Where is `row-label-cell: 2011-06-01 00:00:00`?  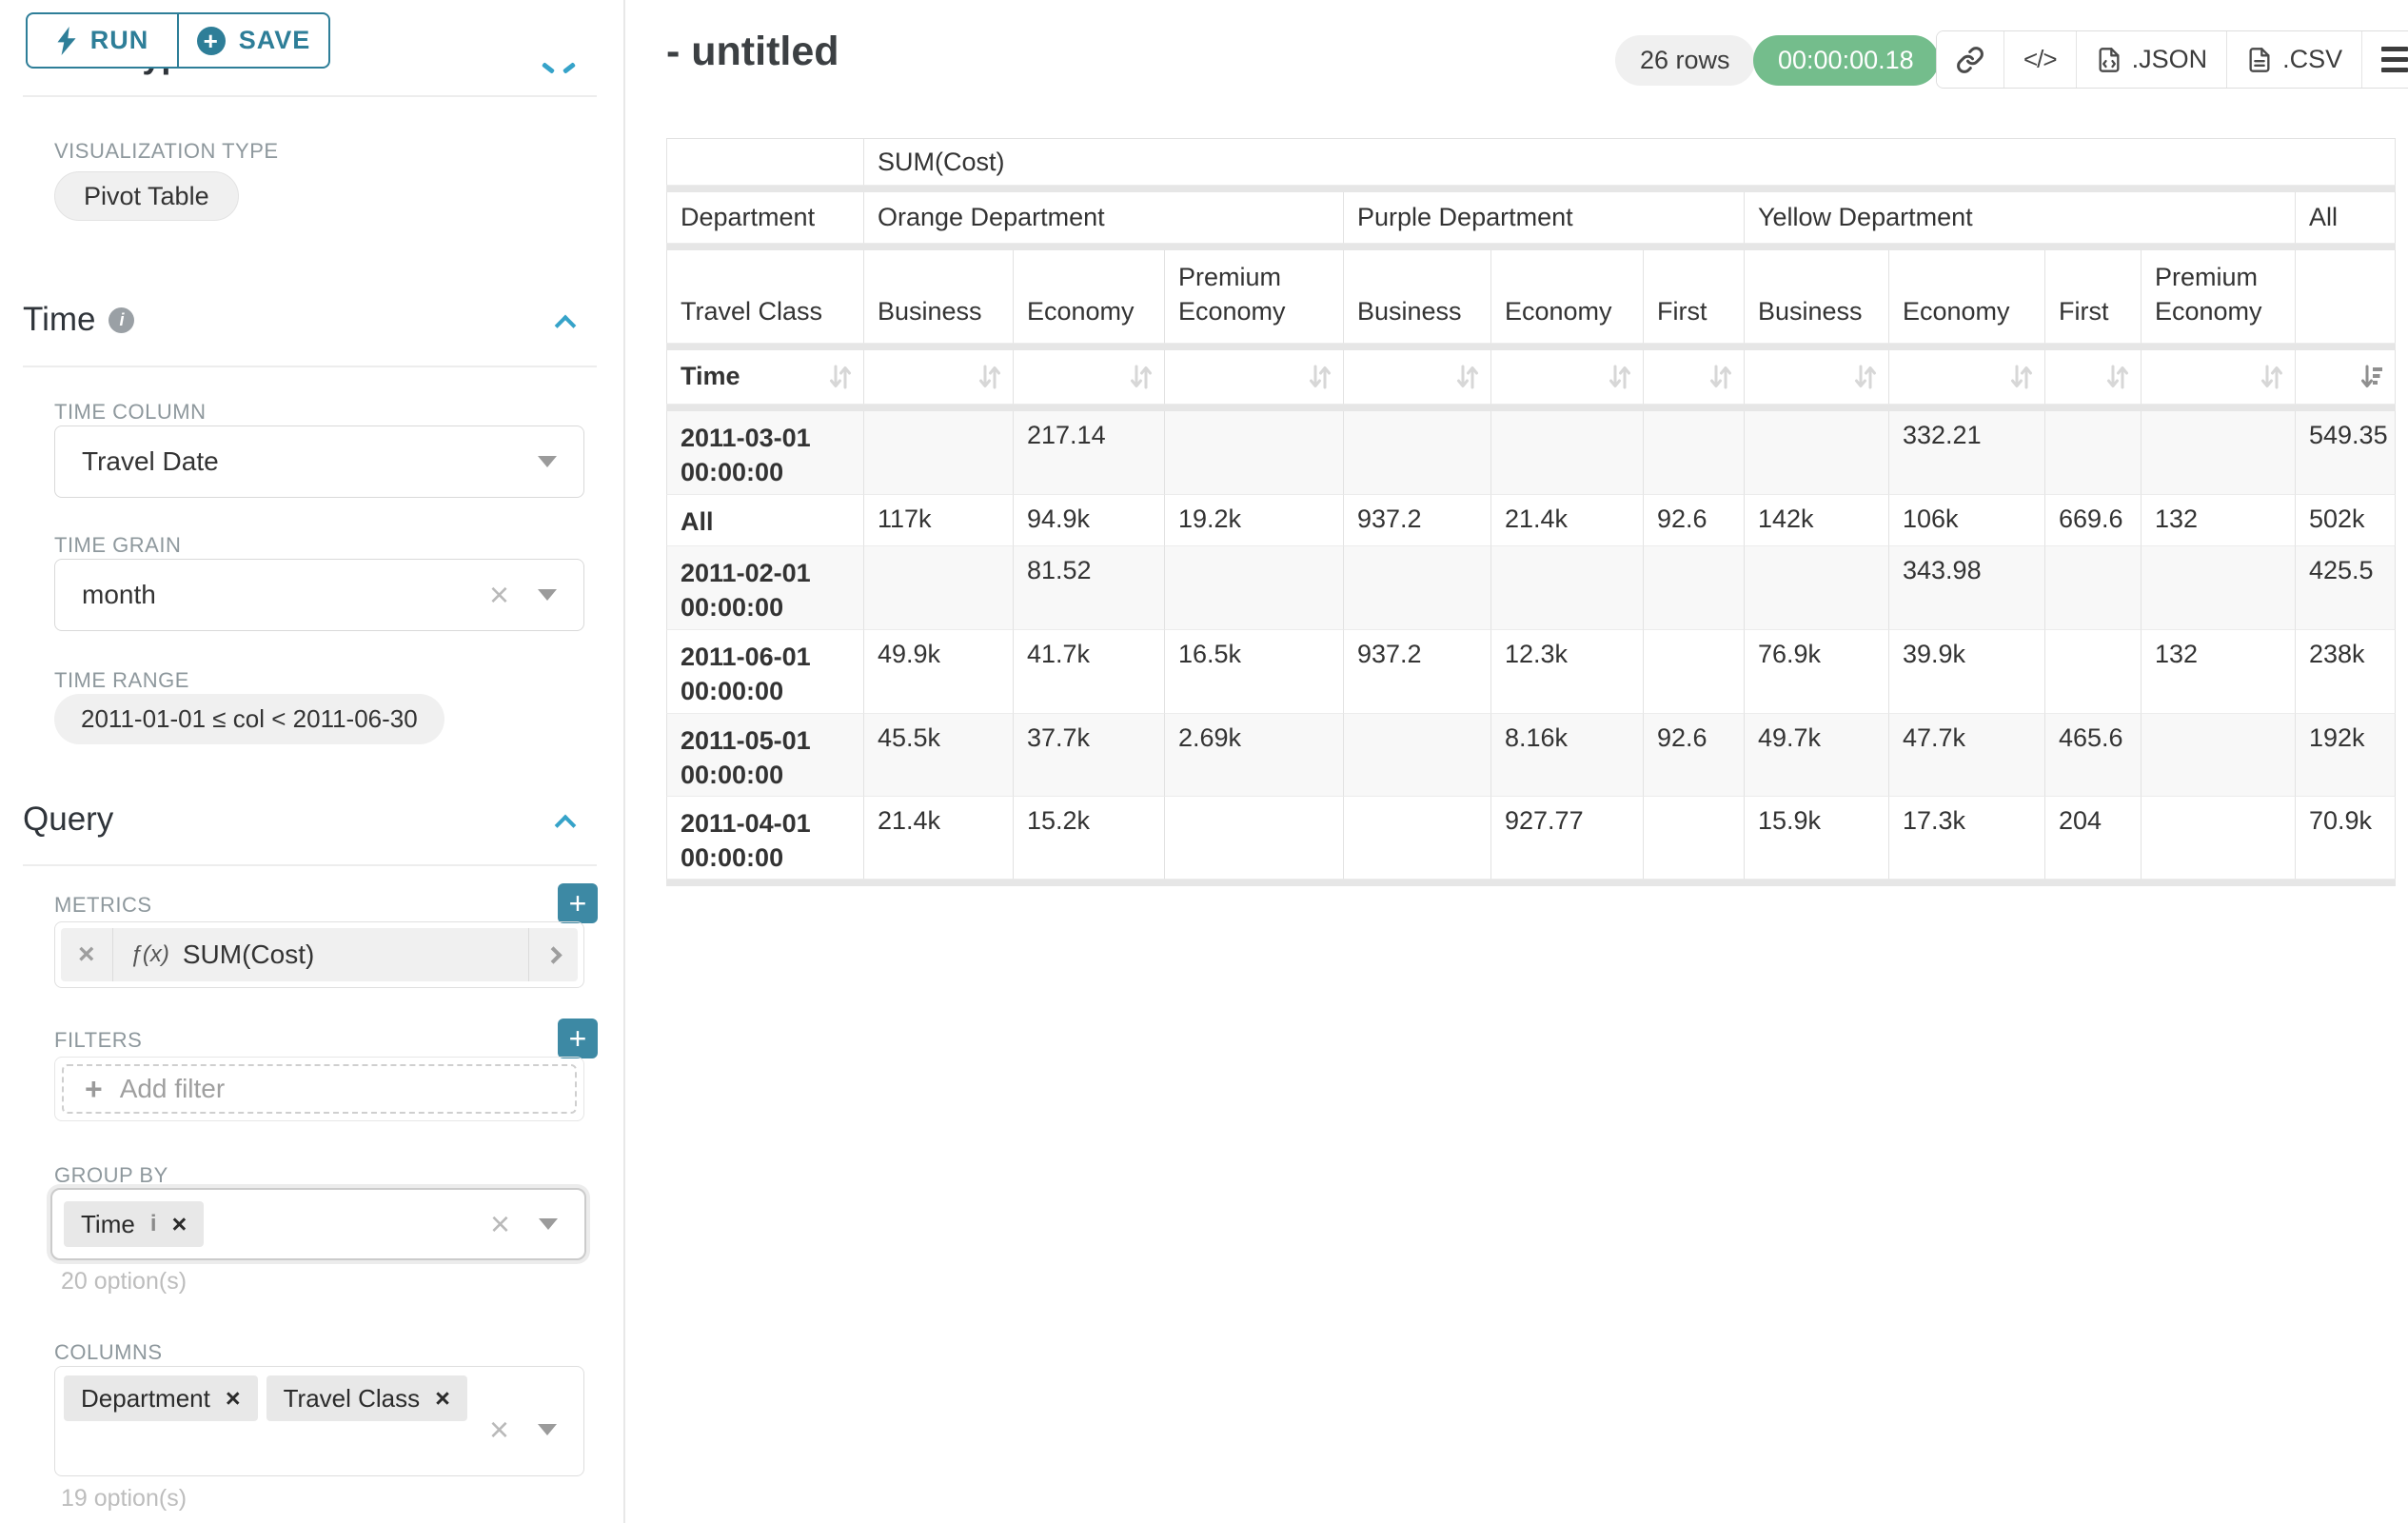
row-label-cell: 2011-06-01 00:00:00 is located at coordinates (765, 671).